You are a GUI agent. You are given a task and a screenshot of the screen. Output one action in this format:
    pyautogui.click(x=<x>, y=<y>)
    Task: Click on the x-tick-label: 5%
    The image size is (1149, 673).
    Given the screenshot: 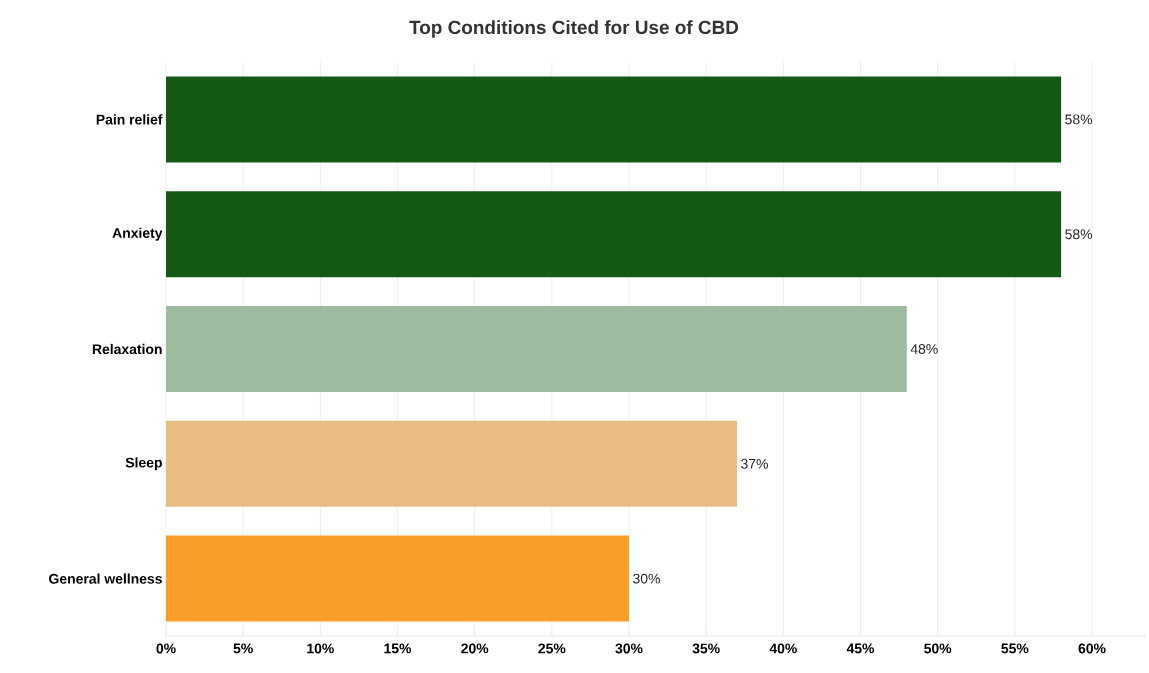 What is the action you would take?
    pyautogui.click(x=243, y=648)
    